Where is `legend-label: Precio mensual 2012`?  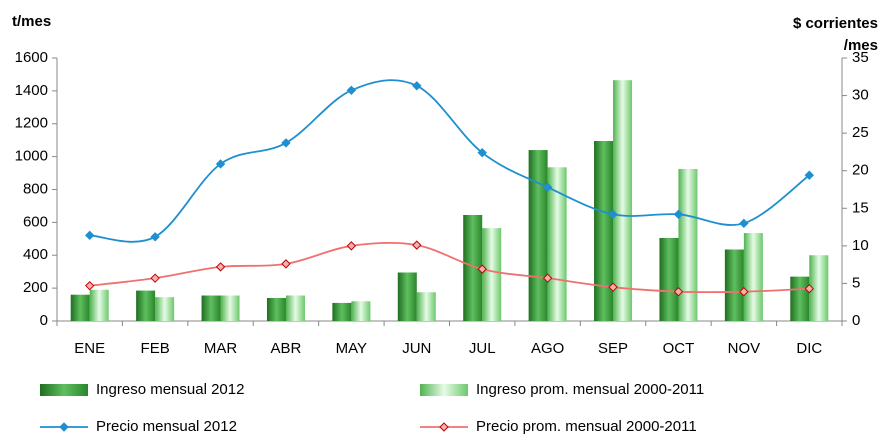 legend-label: Precio mensual 2012 is located at coordinates (166, 426).